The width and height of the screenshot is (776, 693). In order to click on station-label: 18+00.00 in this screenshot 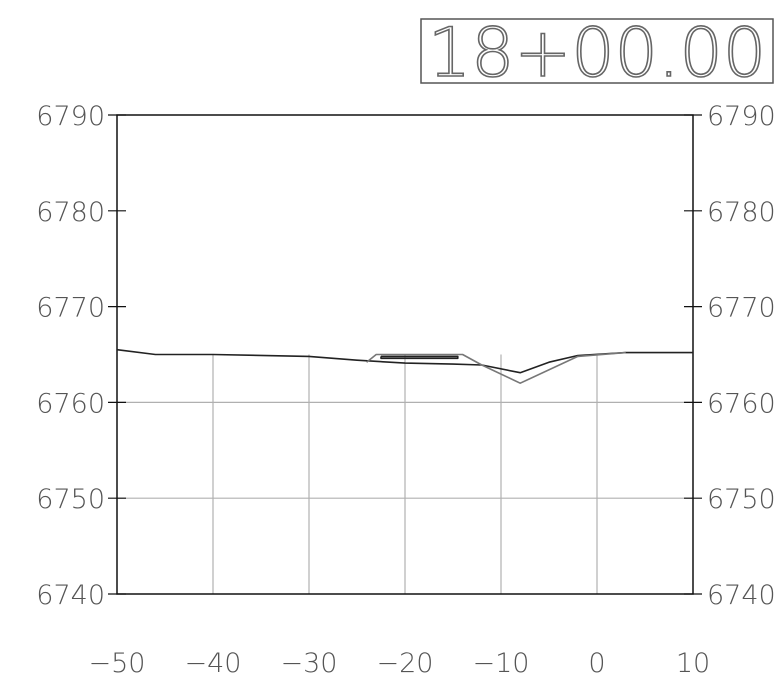, I will do `click(597, 53)`.